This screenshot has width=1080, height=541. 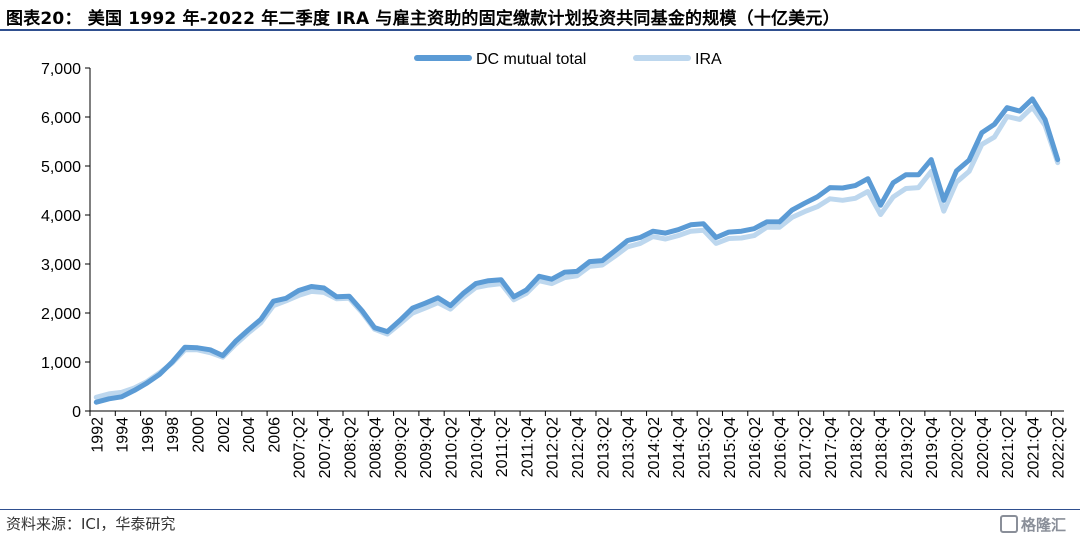 I want to click on x-tick-label: 2012:Q2, so click(x=553, y=447).